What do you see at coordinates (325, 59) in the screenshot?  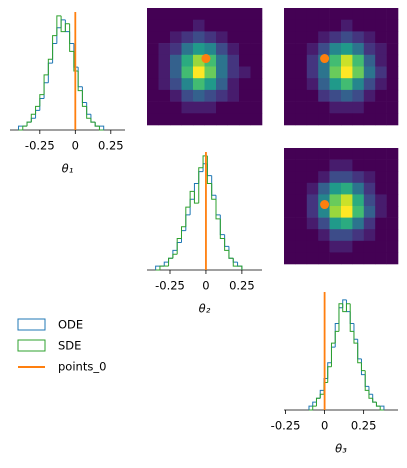 I see `reference-point` at bounding box center [325, 59].